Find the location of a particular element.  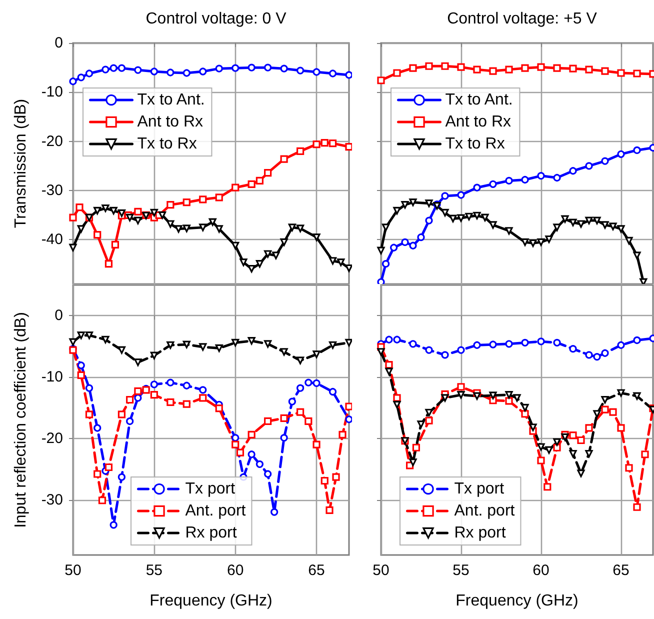

chart-title: Control voltage: +5 V is located at coordinates (522, 19).